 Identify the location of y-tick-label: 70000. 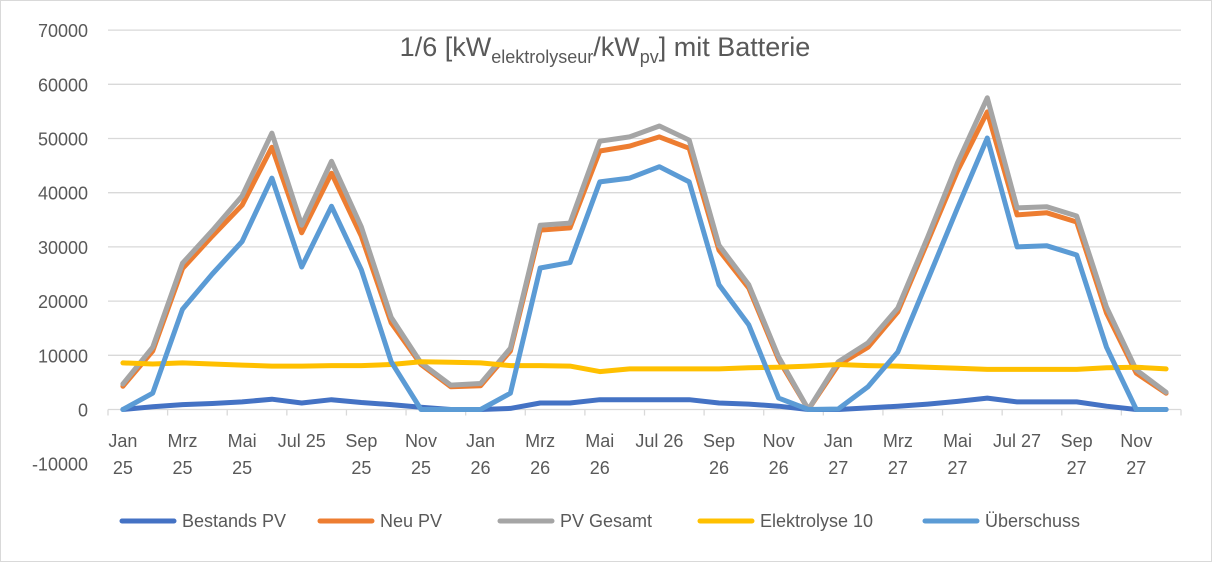
(63, 31).